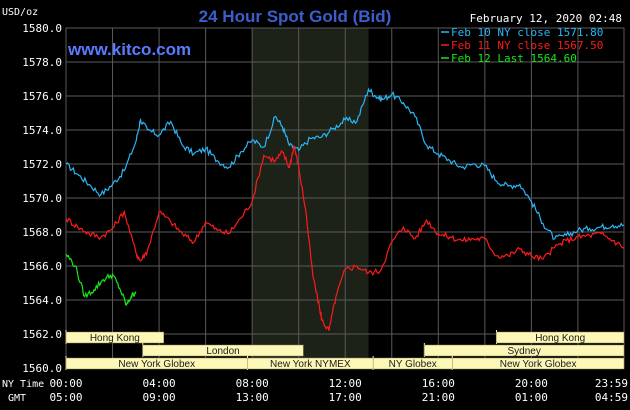 Image resolution: width=630 pixels, height=410 pixels. I want to click on x-tick-label-ny: 16:00, so click(438, 383).